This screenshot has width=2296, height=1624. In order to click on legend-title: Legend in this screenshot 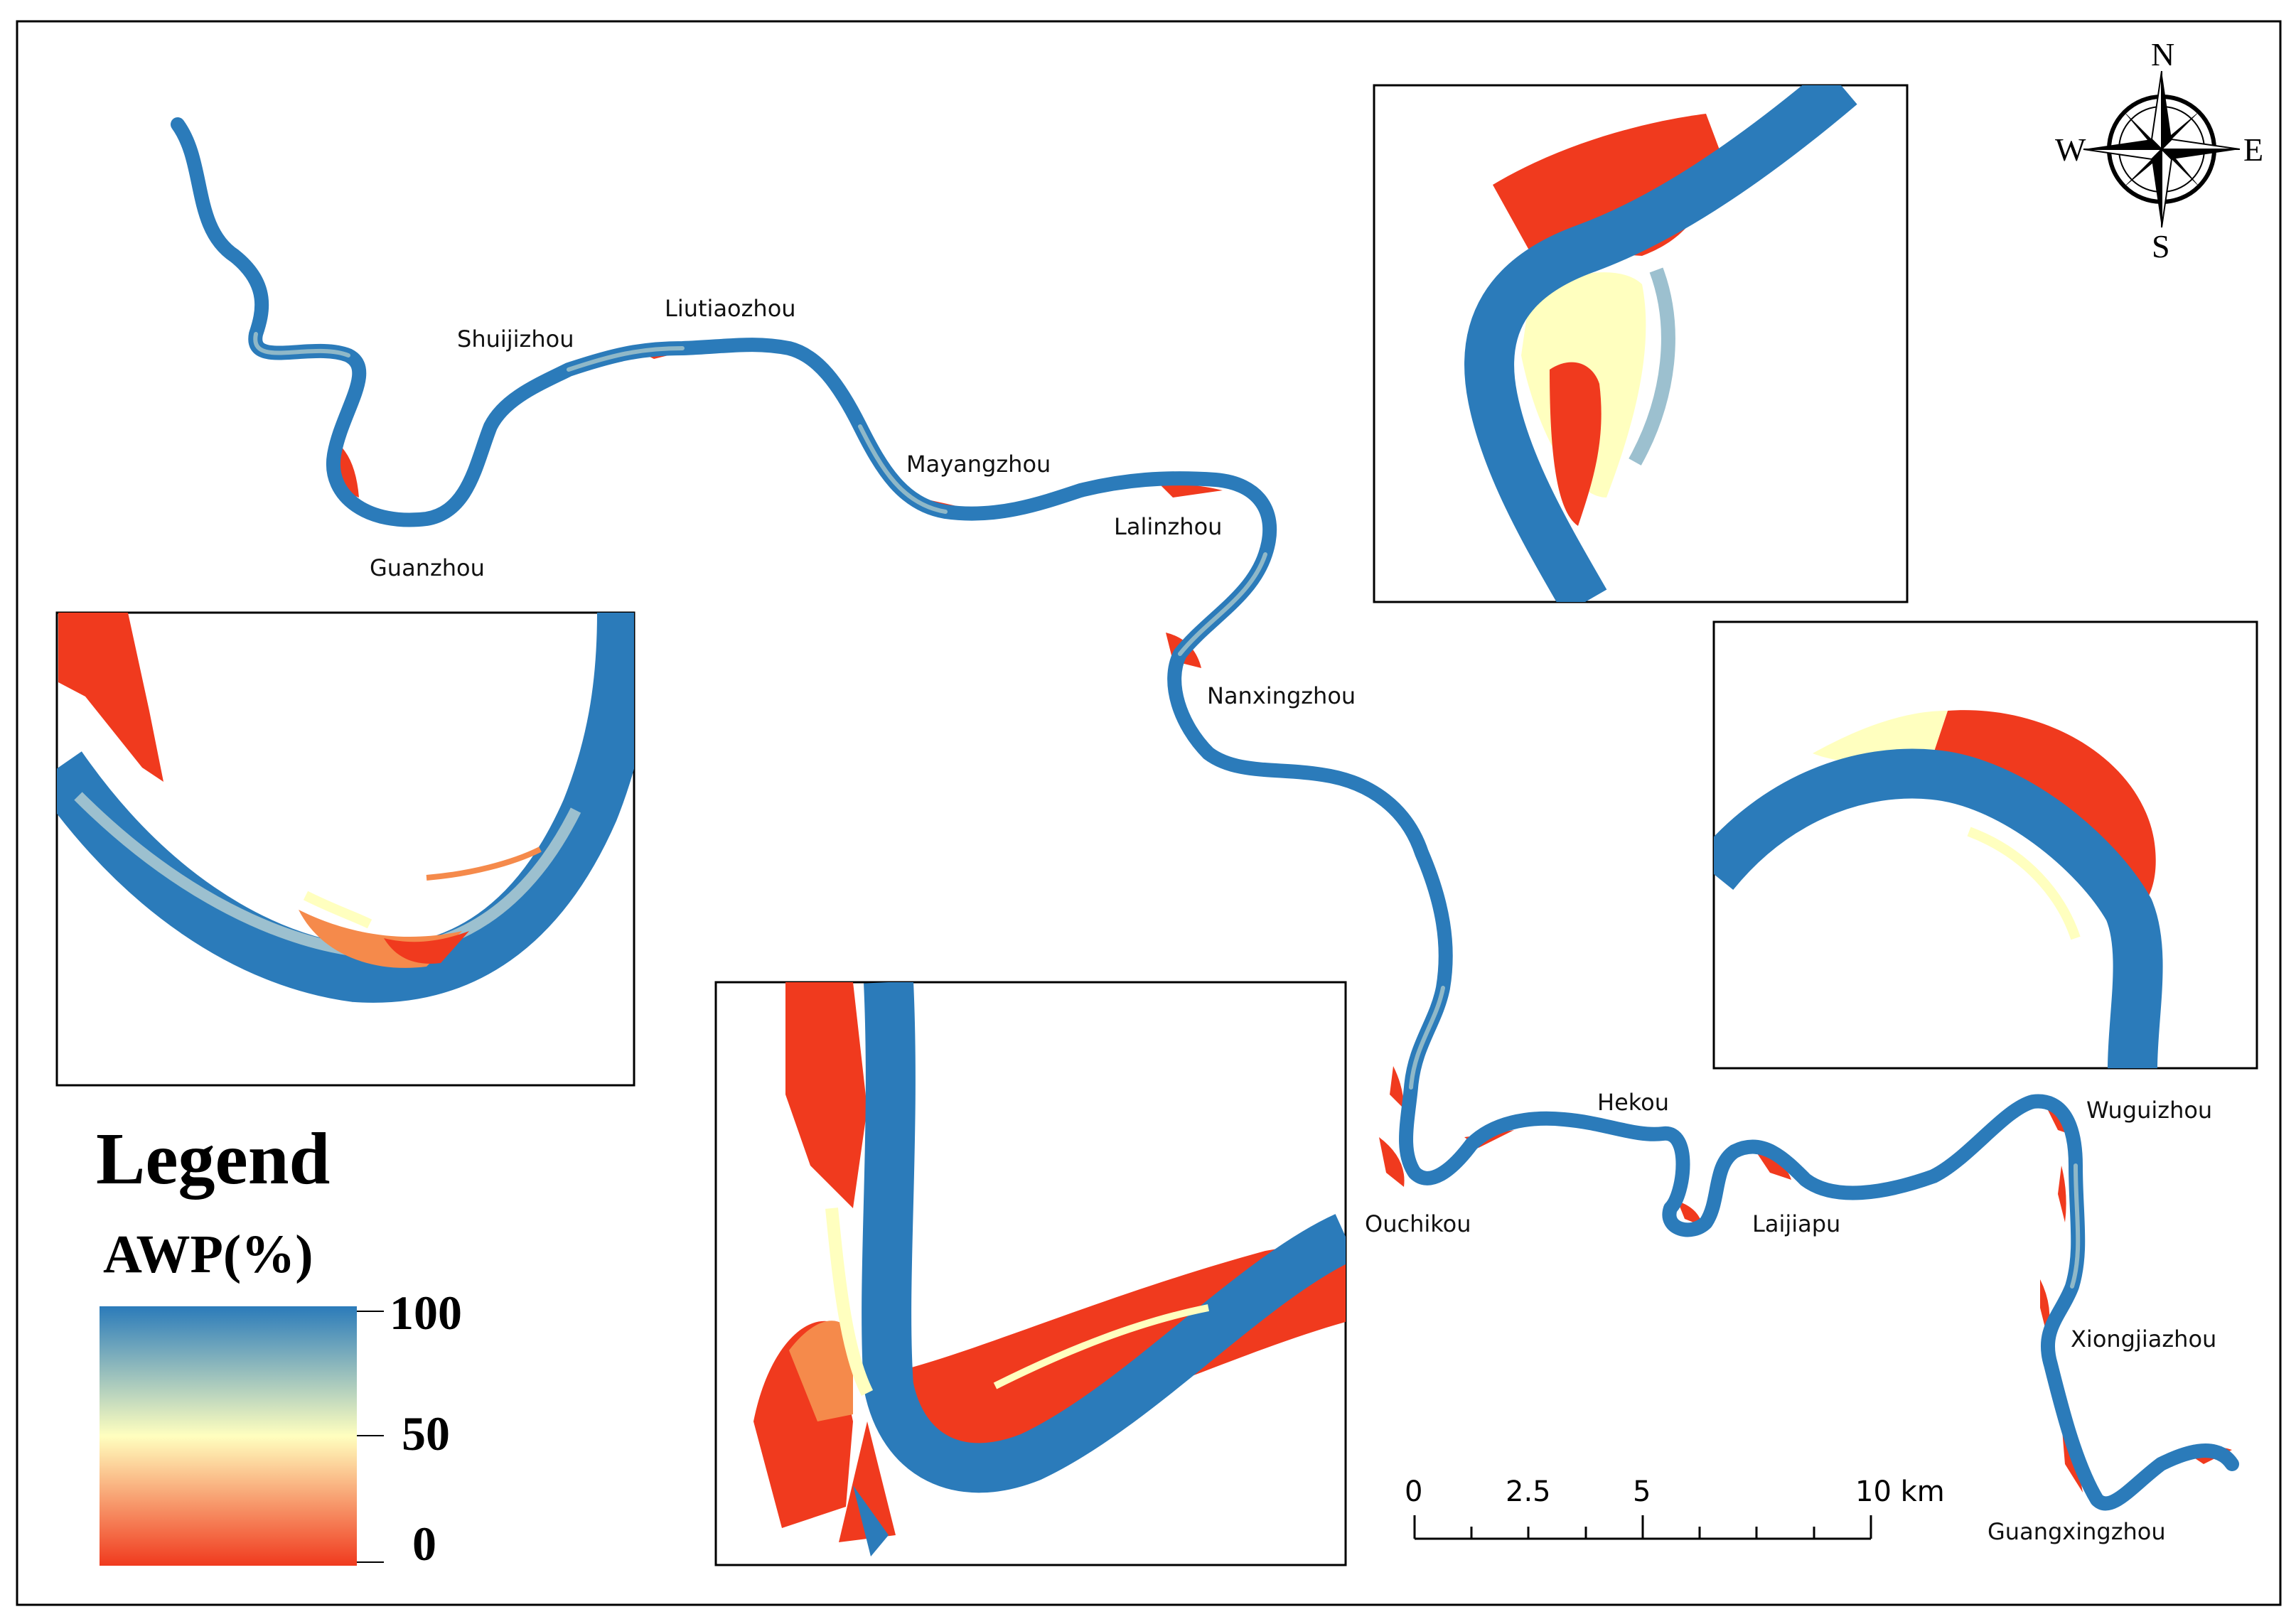, I will do `click(213, 1159)`.